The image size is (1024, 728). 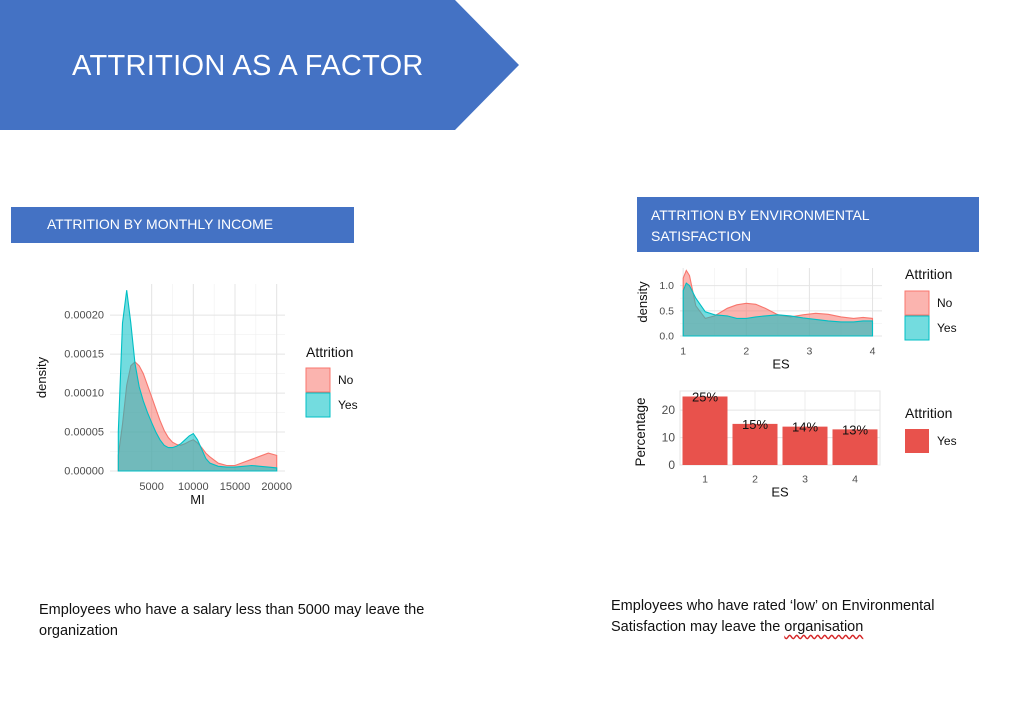 What do you see at coordinates (705, 396) in the screenshot?
I see `bar-data-label: 25%` at bounding box center [705, 396].